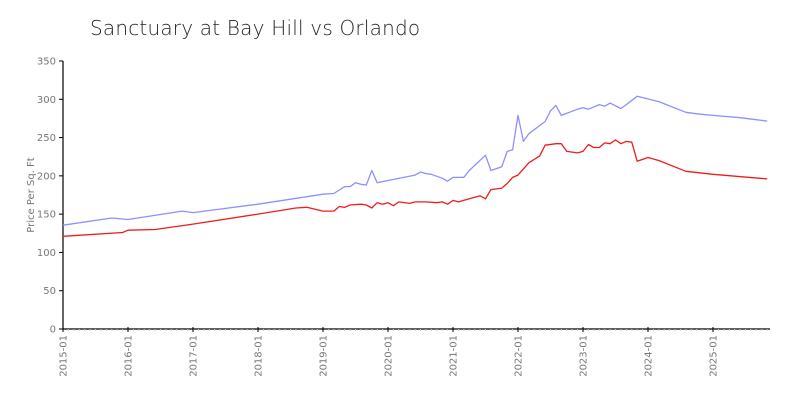 The image size is (800, 400). What do you see at coordinates (49, 291) in the screenshot?
I see `y-tick-label: 50` at bounding box center [49, 291].